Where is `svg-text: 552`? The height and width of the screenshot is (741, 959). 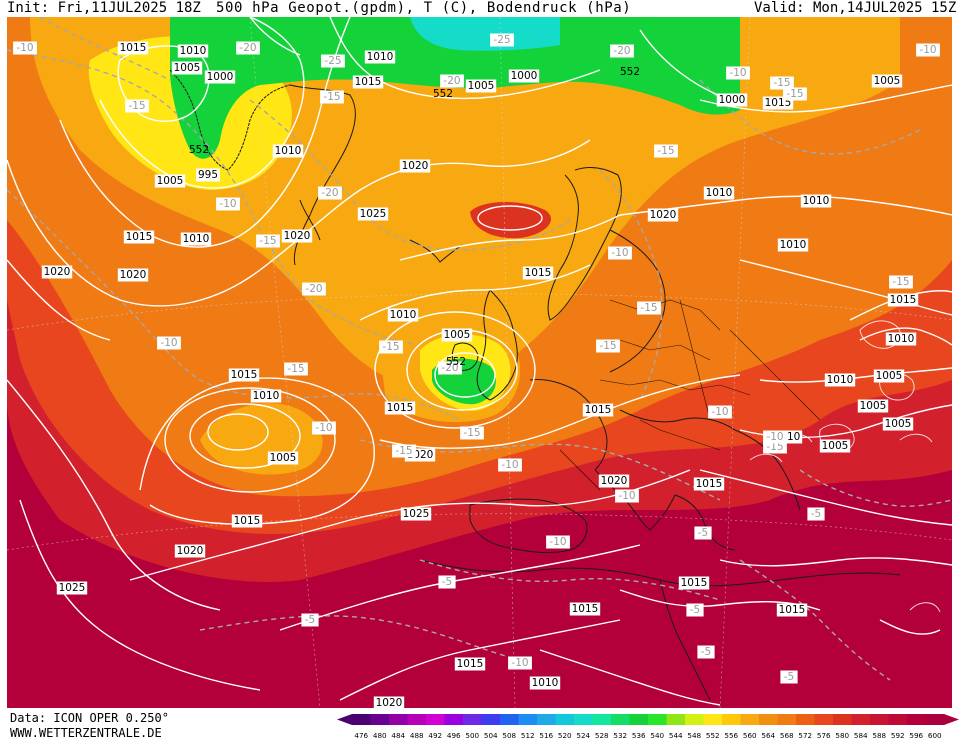 svg-text: 552 is located at coordinates (630, 72).